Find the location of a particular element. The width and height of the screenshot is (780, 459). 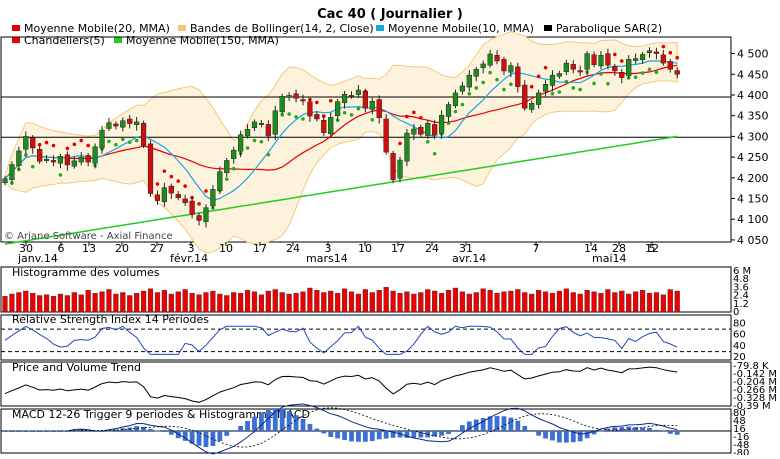

macd-axis-label: -16 is located at coordinates (741, 437).